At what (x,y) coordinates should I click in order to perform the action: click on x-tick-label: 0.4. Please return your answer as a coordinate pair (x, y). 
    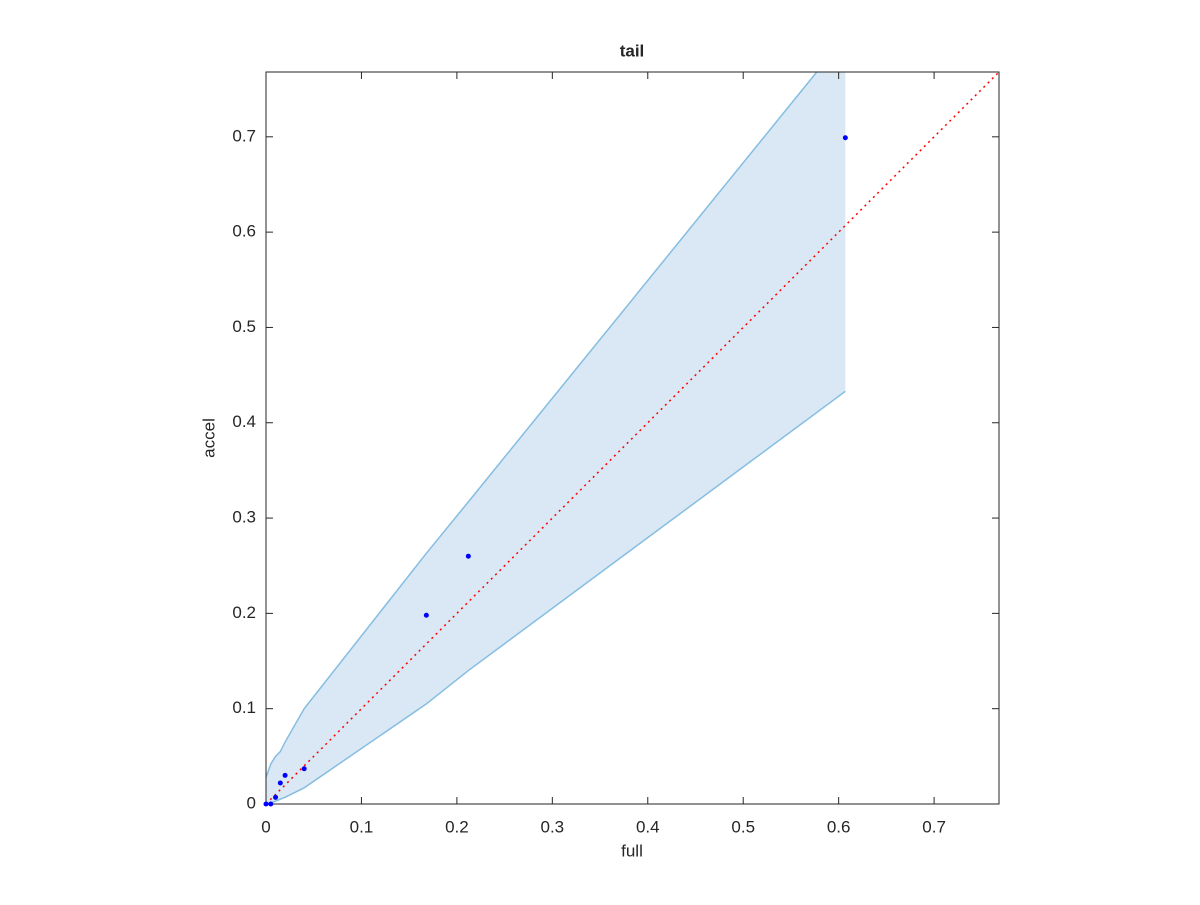
    Looking at the image, I should click on (648, 826).